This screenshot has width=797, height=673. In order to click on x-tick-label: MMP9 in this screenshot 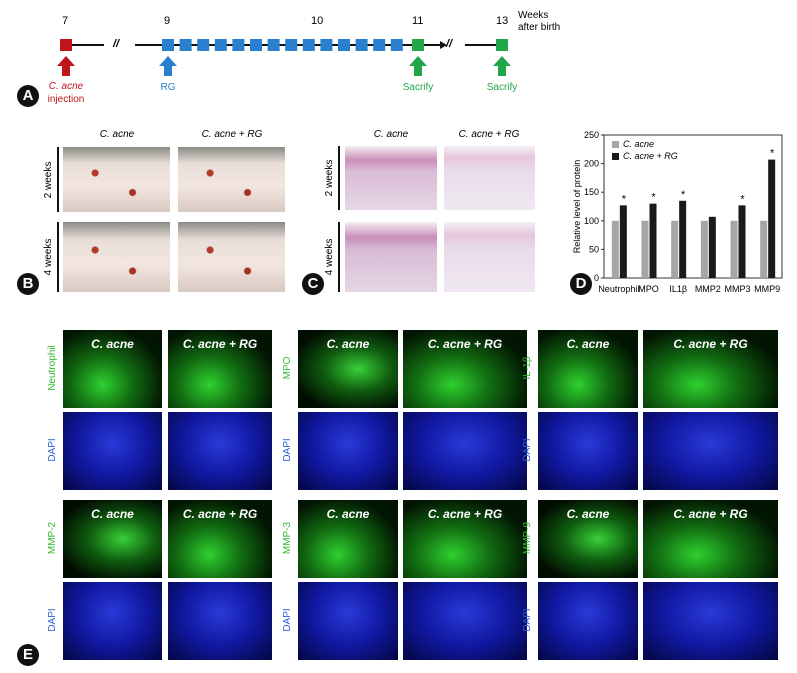, I will do `click(767, 289)`.